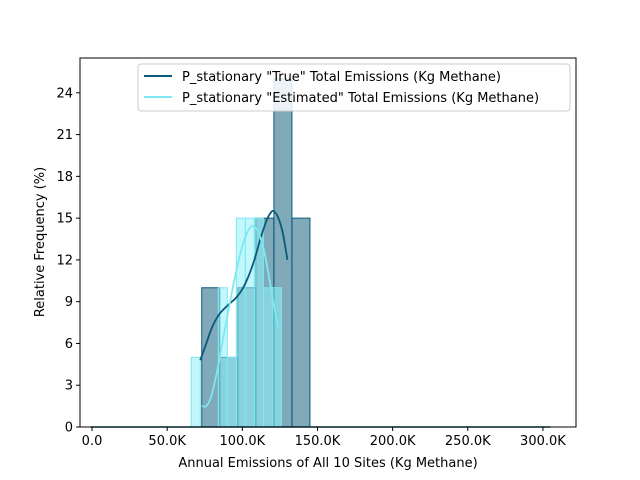 The width and height of the screenshot is (640, 480). I want to click on y-axis: 0 3 6 9 12 15 18 21 24, so click(68, 261).